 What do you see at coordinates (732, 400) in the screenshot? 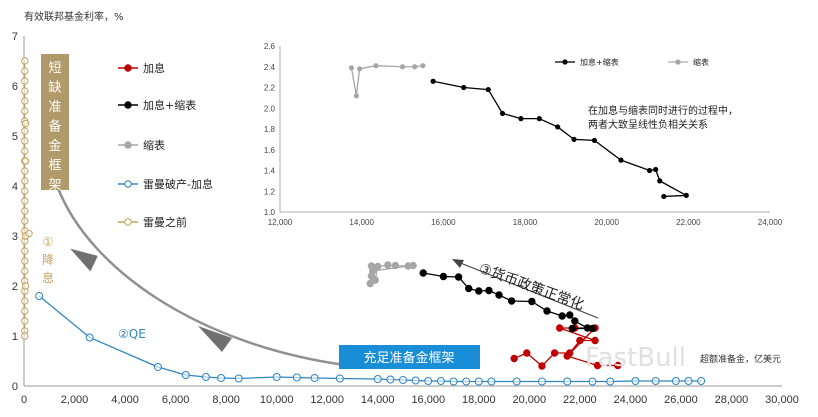
I see `x-tick-label: 28,000` at bounding box center [732, 400].